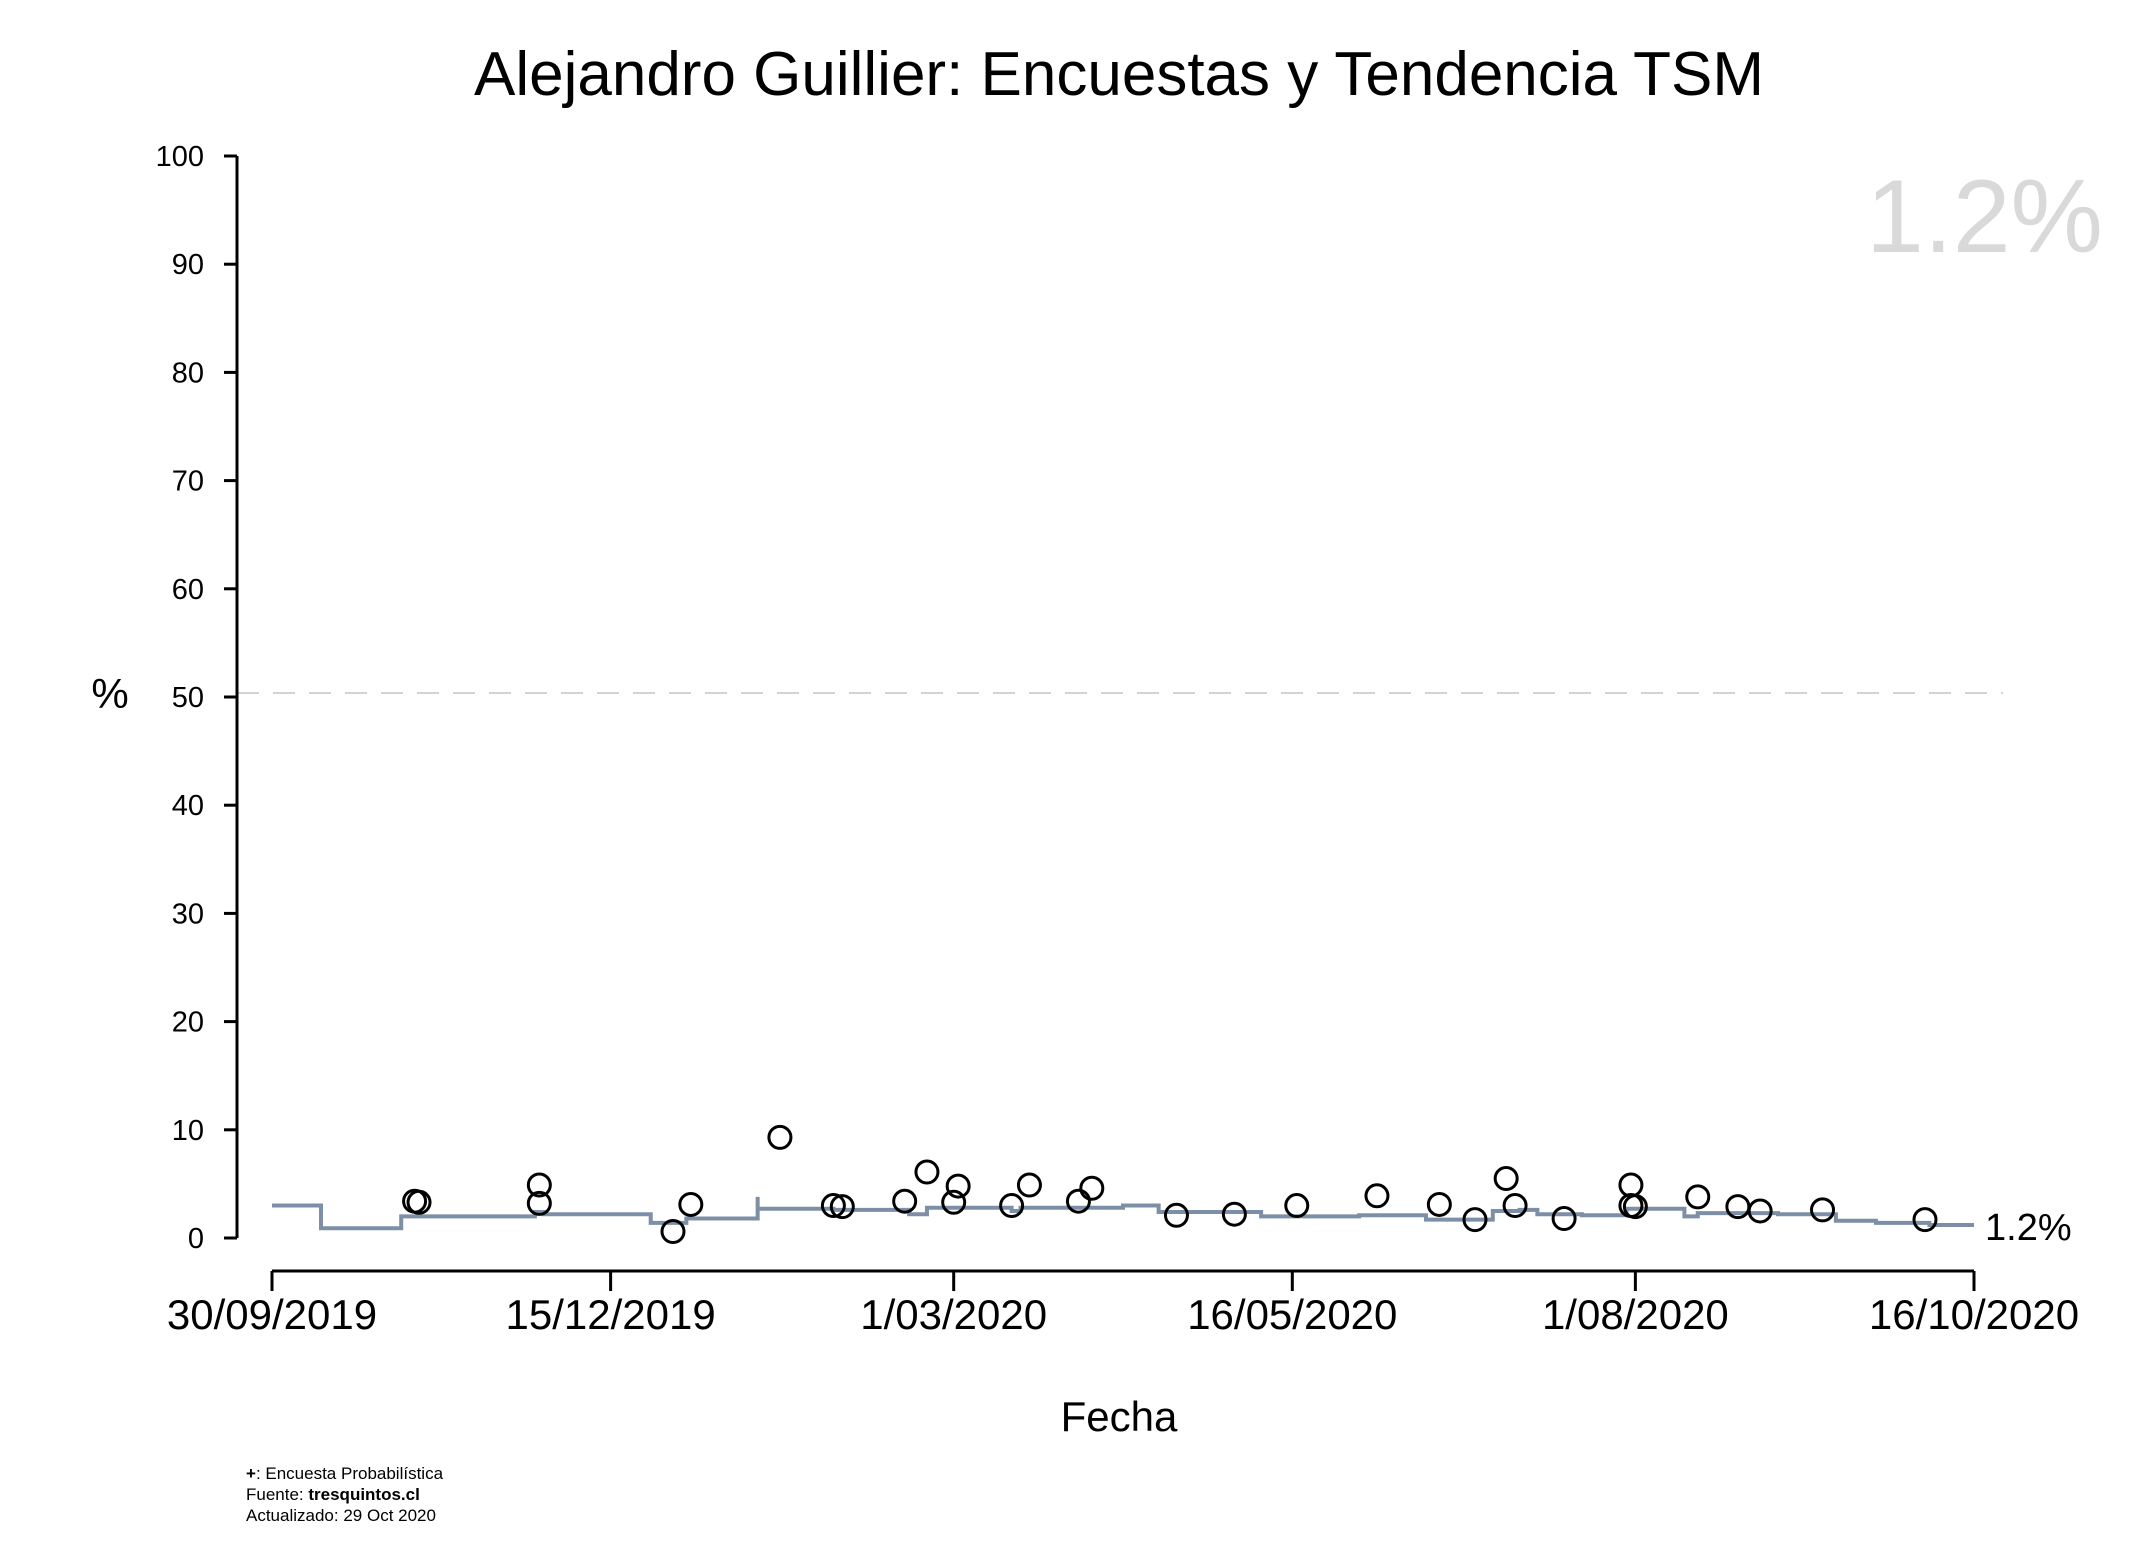 The height and width of the screenshot is (1554, 2138). Describe the element at coordinates (196, 1239) in the screenshot. I see `y-tick-label: 0` at that location.